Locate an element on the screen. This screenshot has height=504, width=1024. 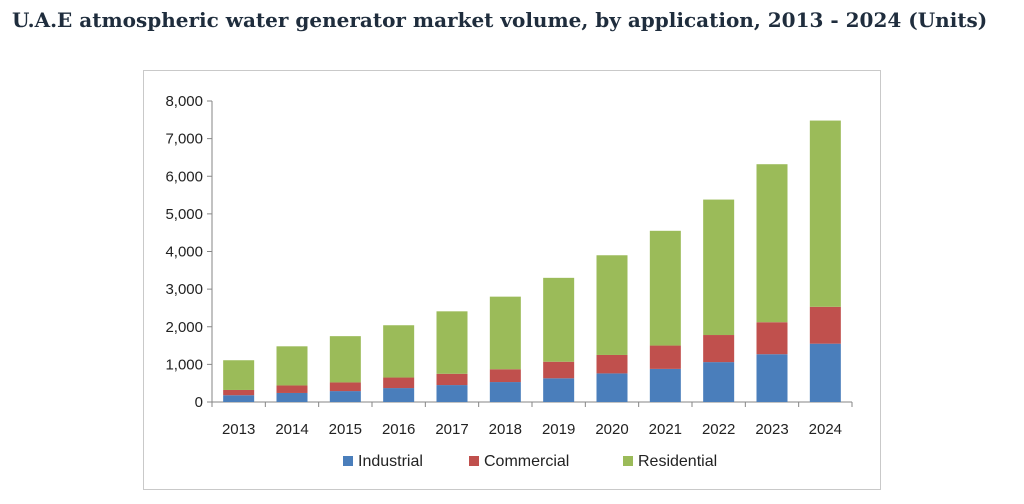
y-tick-label: 4,000 is located at coordinates (184, 252).